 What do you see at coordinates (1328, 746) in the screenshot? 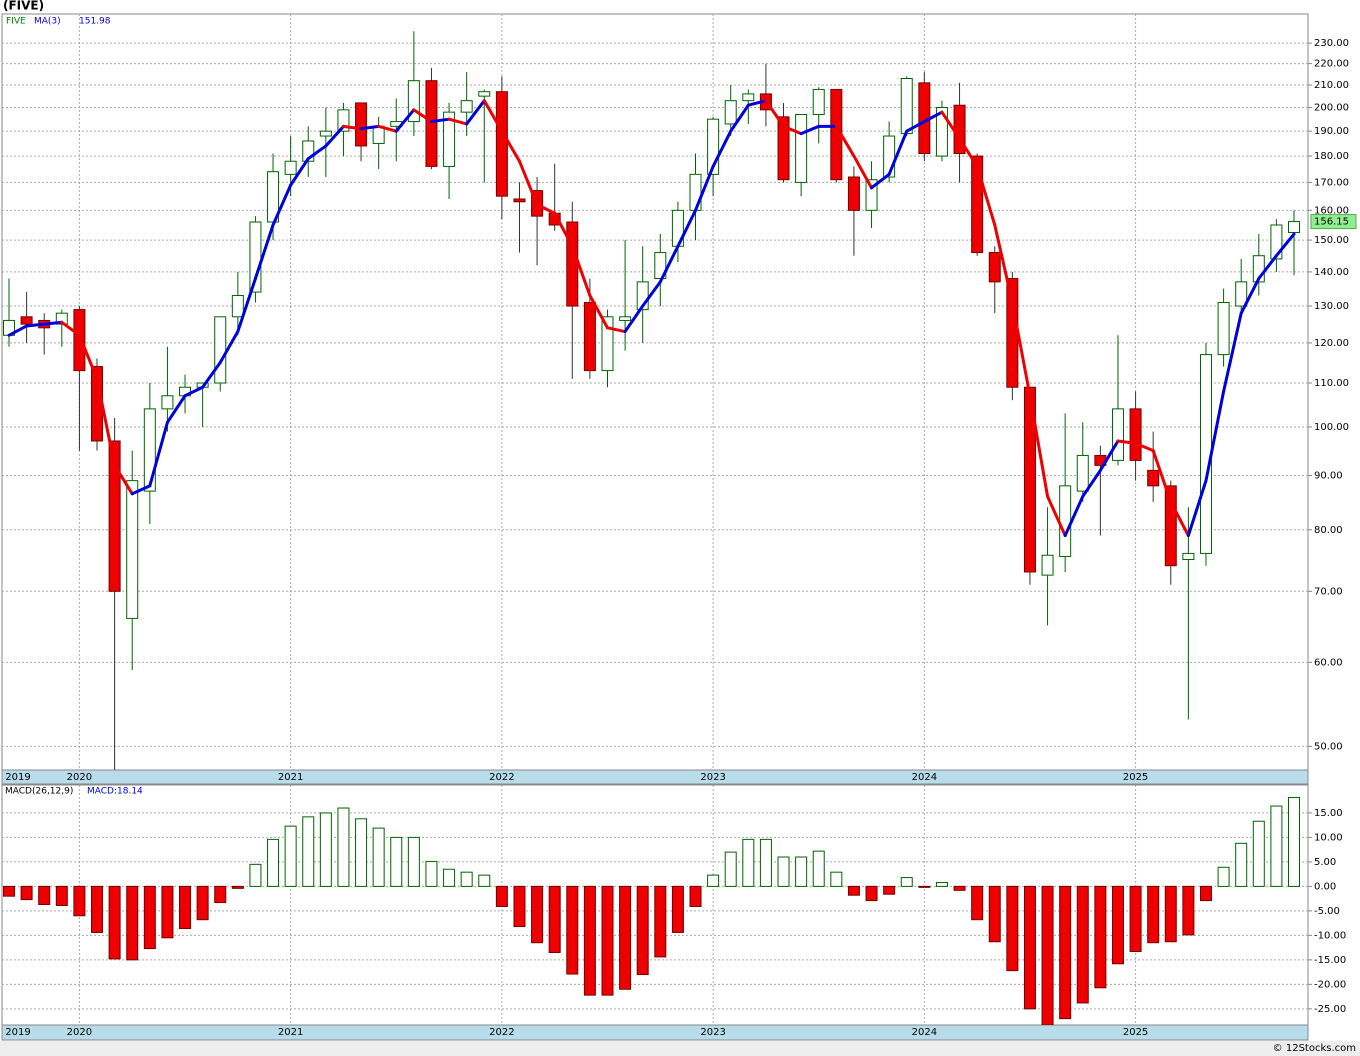
I see `y-tick-label: 50.00` at bounding box center [1328, 746].